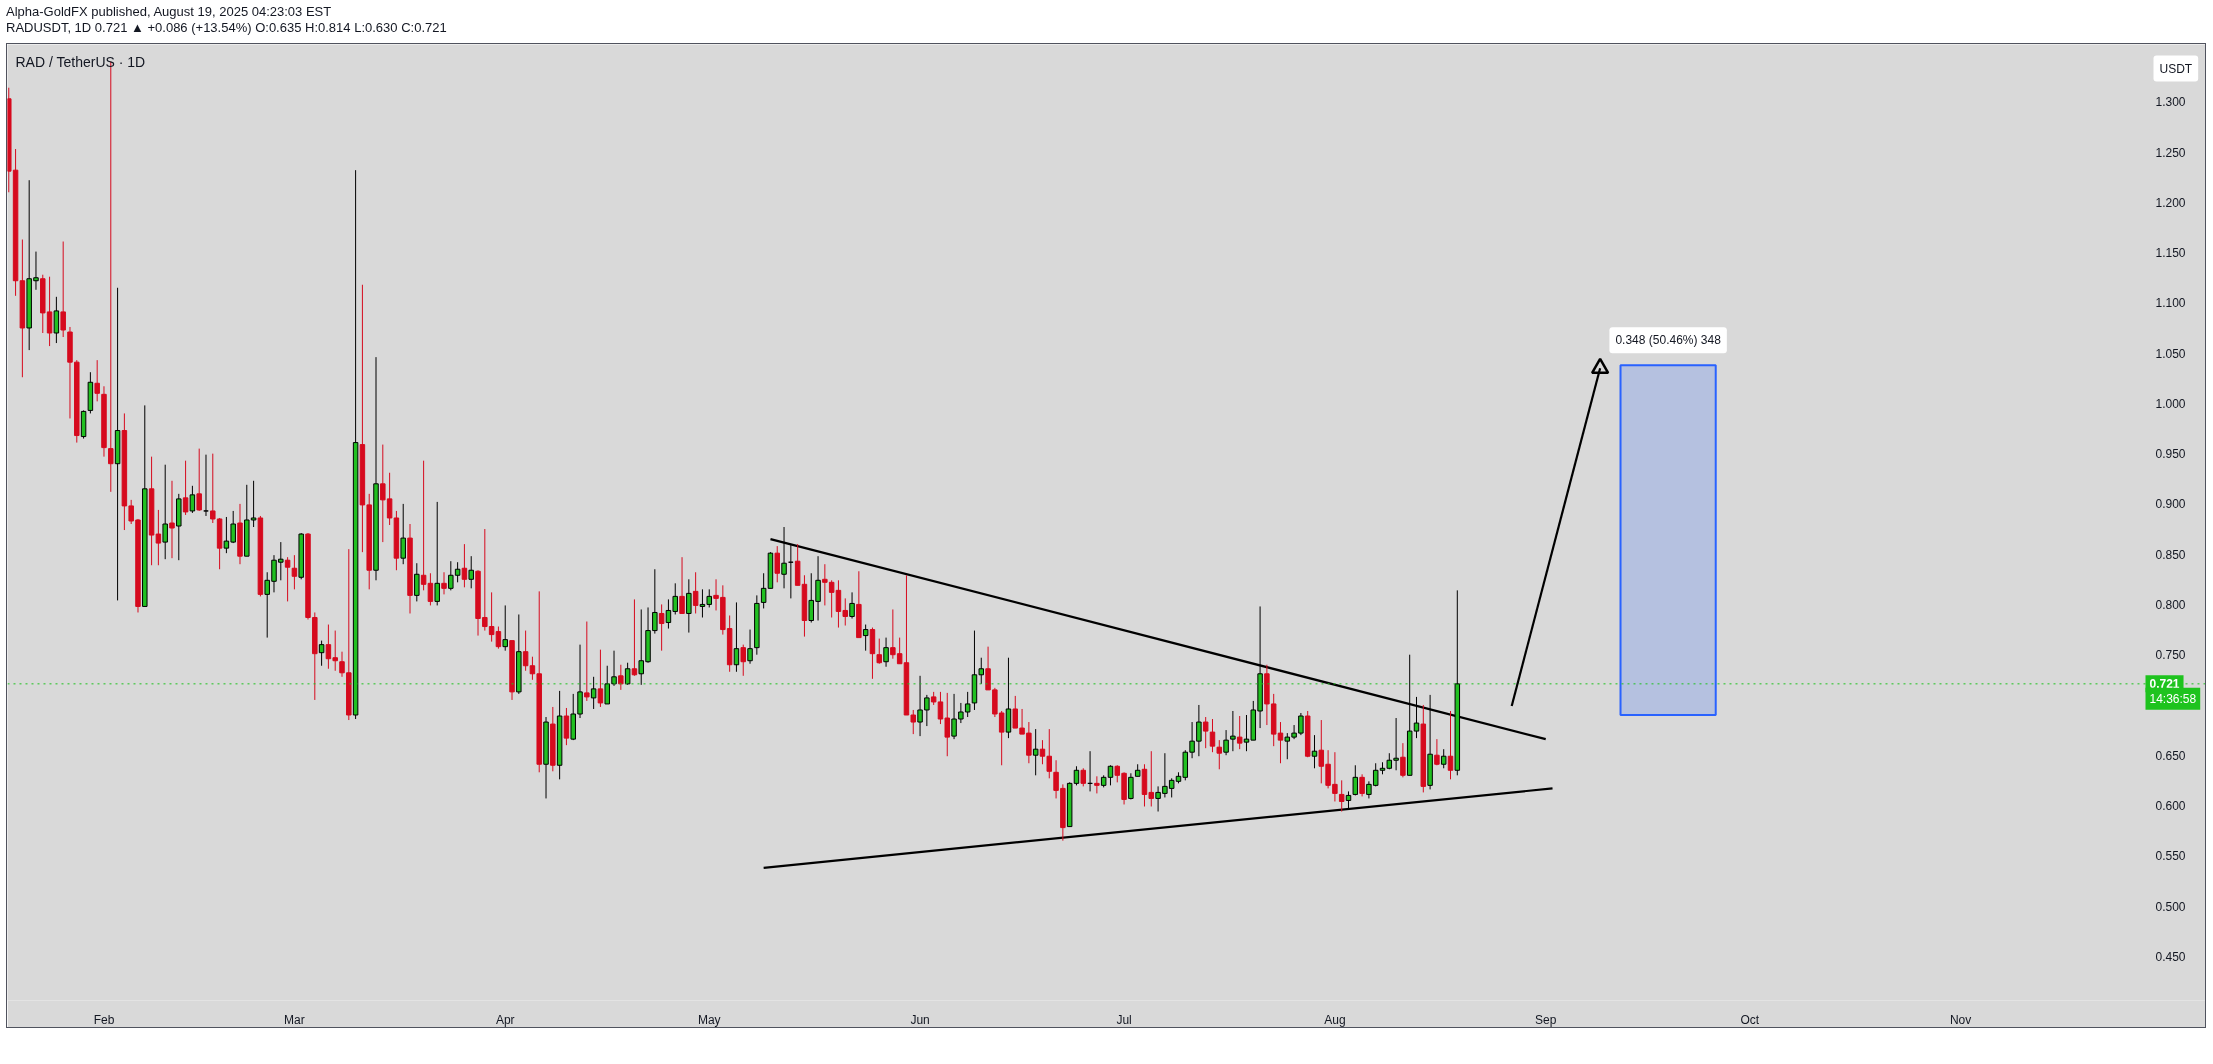 The image size is (2213, 1064). What do you see at coordinates (294, 1019) in the screenshot?
I see `x-tick-label: Mar` at bounding box center [294, 1019].